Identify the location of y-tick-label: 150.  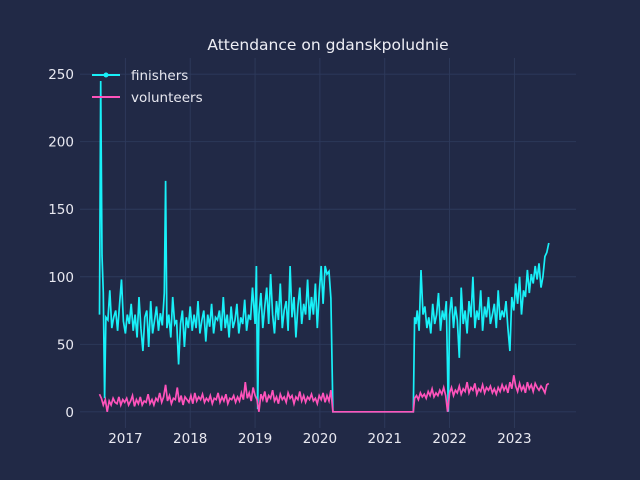
(61, 210).